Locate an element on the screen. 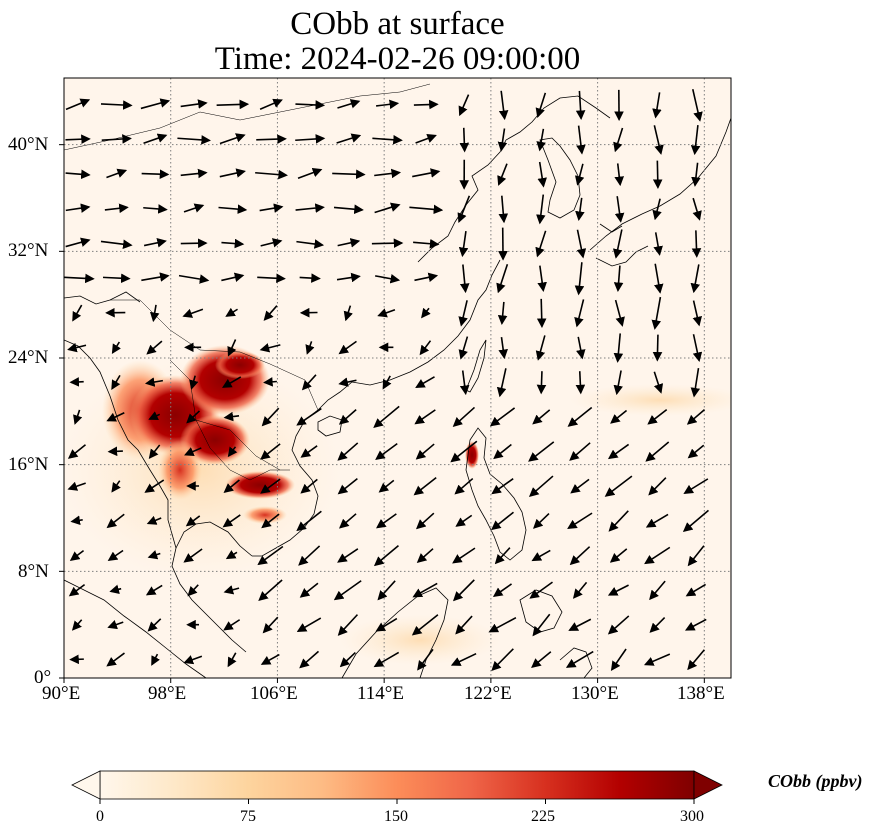 Image resolution: width=887 pixels, height=836 pixels. coastline-hainan is located at coordinates (330, 426).